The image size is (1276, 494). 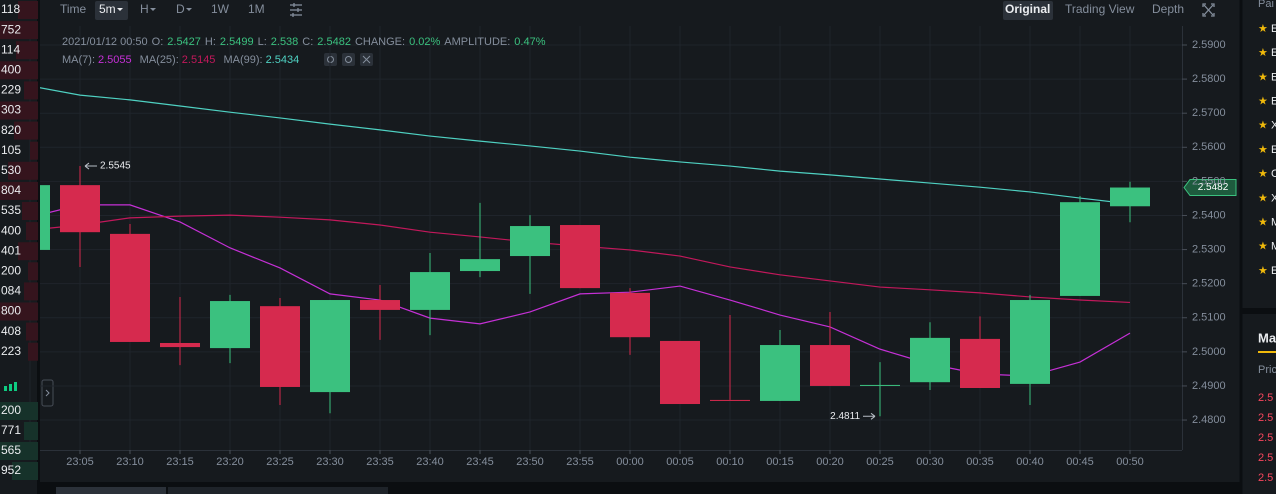 What do you see at coordinates (10, 49) in the screenshot?
I see `order-book-amount: 114` at bounding box center [10, 49].